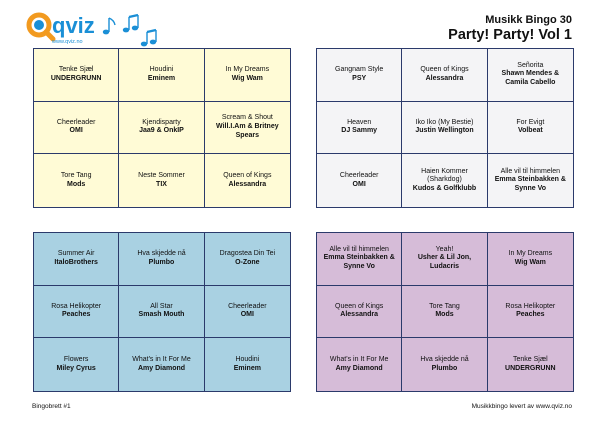 The image size is (600, 424). I want to click on bingo-cell: Yeah! Usher & Lil Jon, Ludacris, so click(445, 259).